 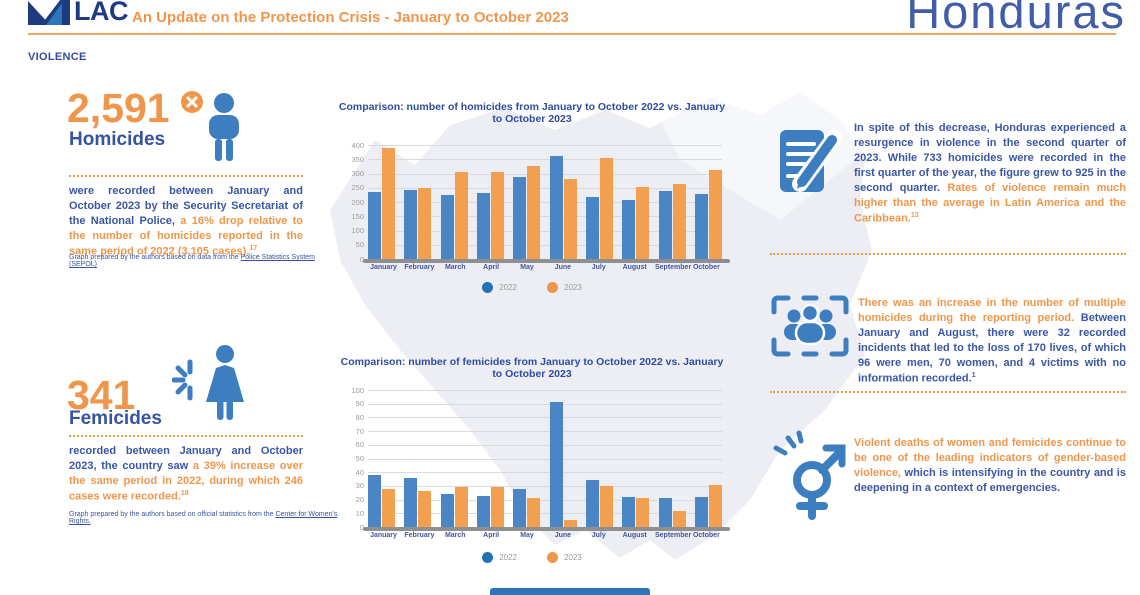 I want to click on bar-2022-march, so click(x=447, y=510).